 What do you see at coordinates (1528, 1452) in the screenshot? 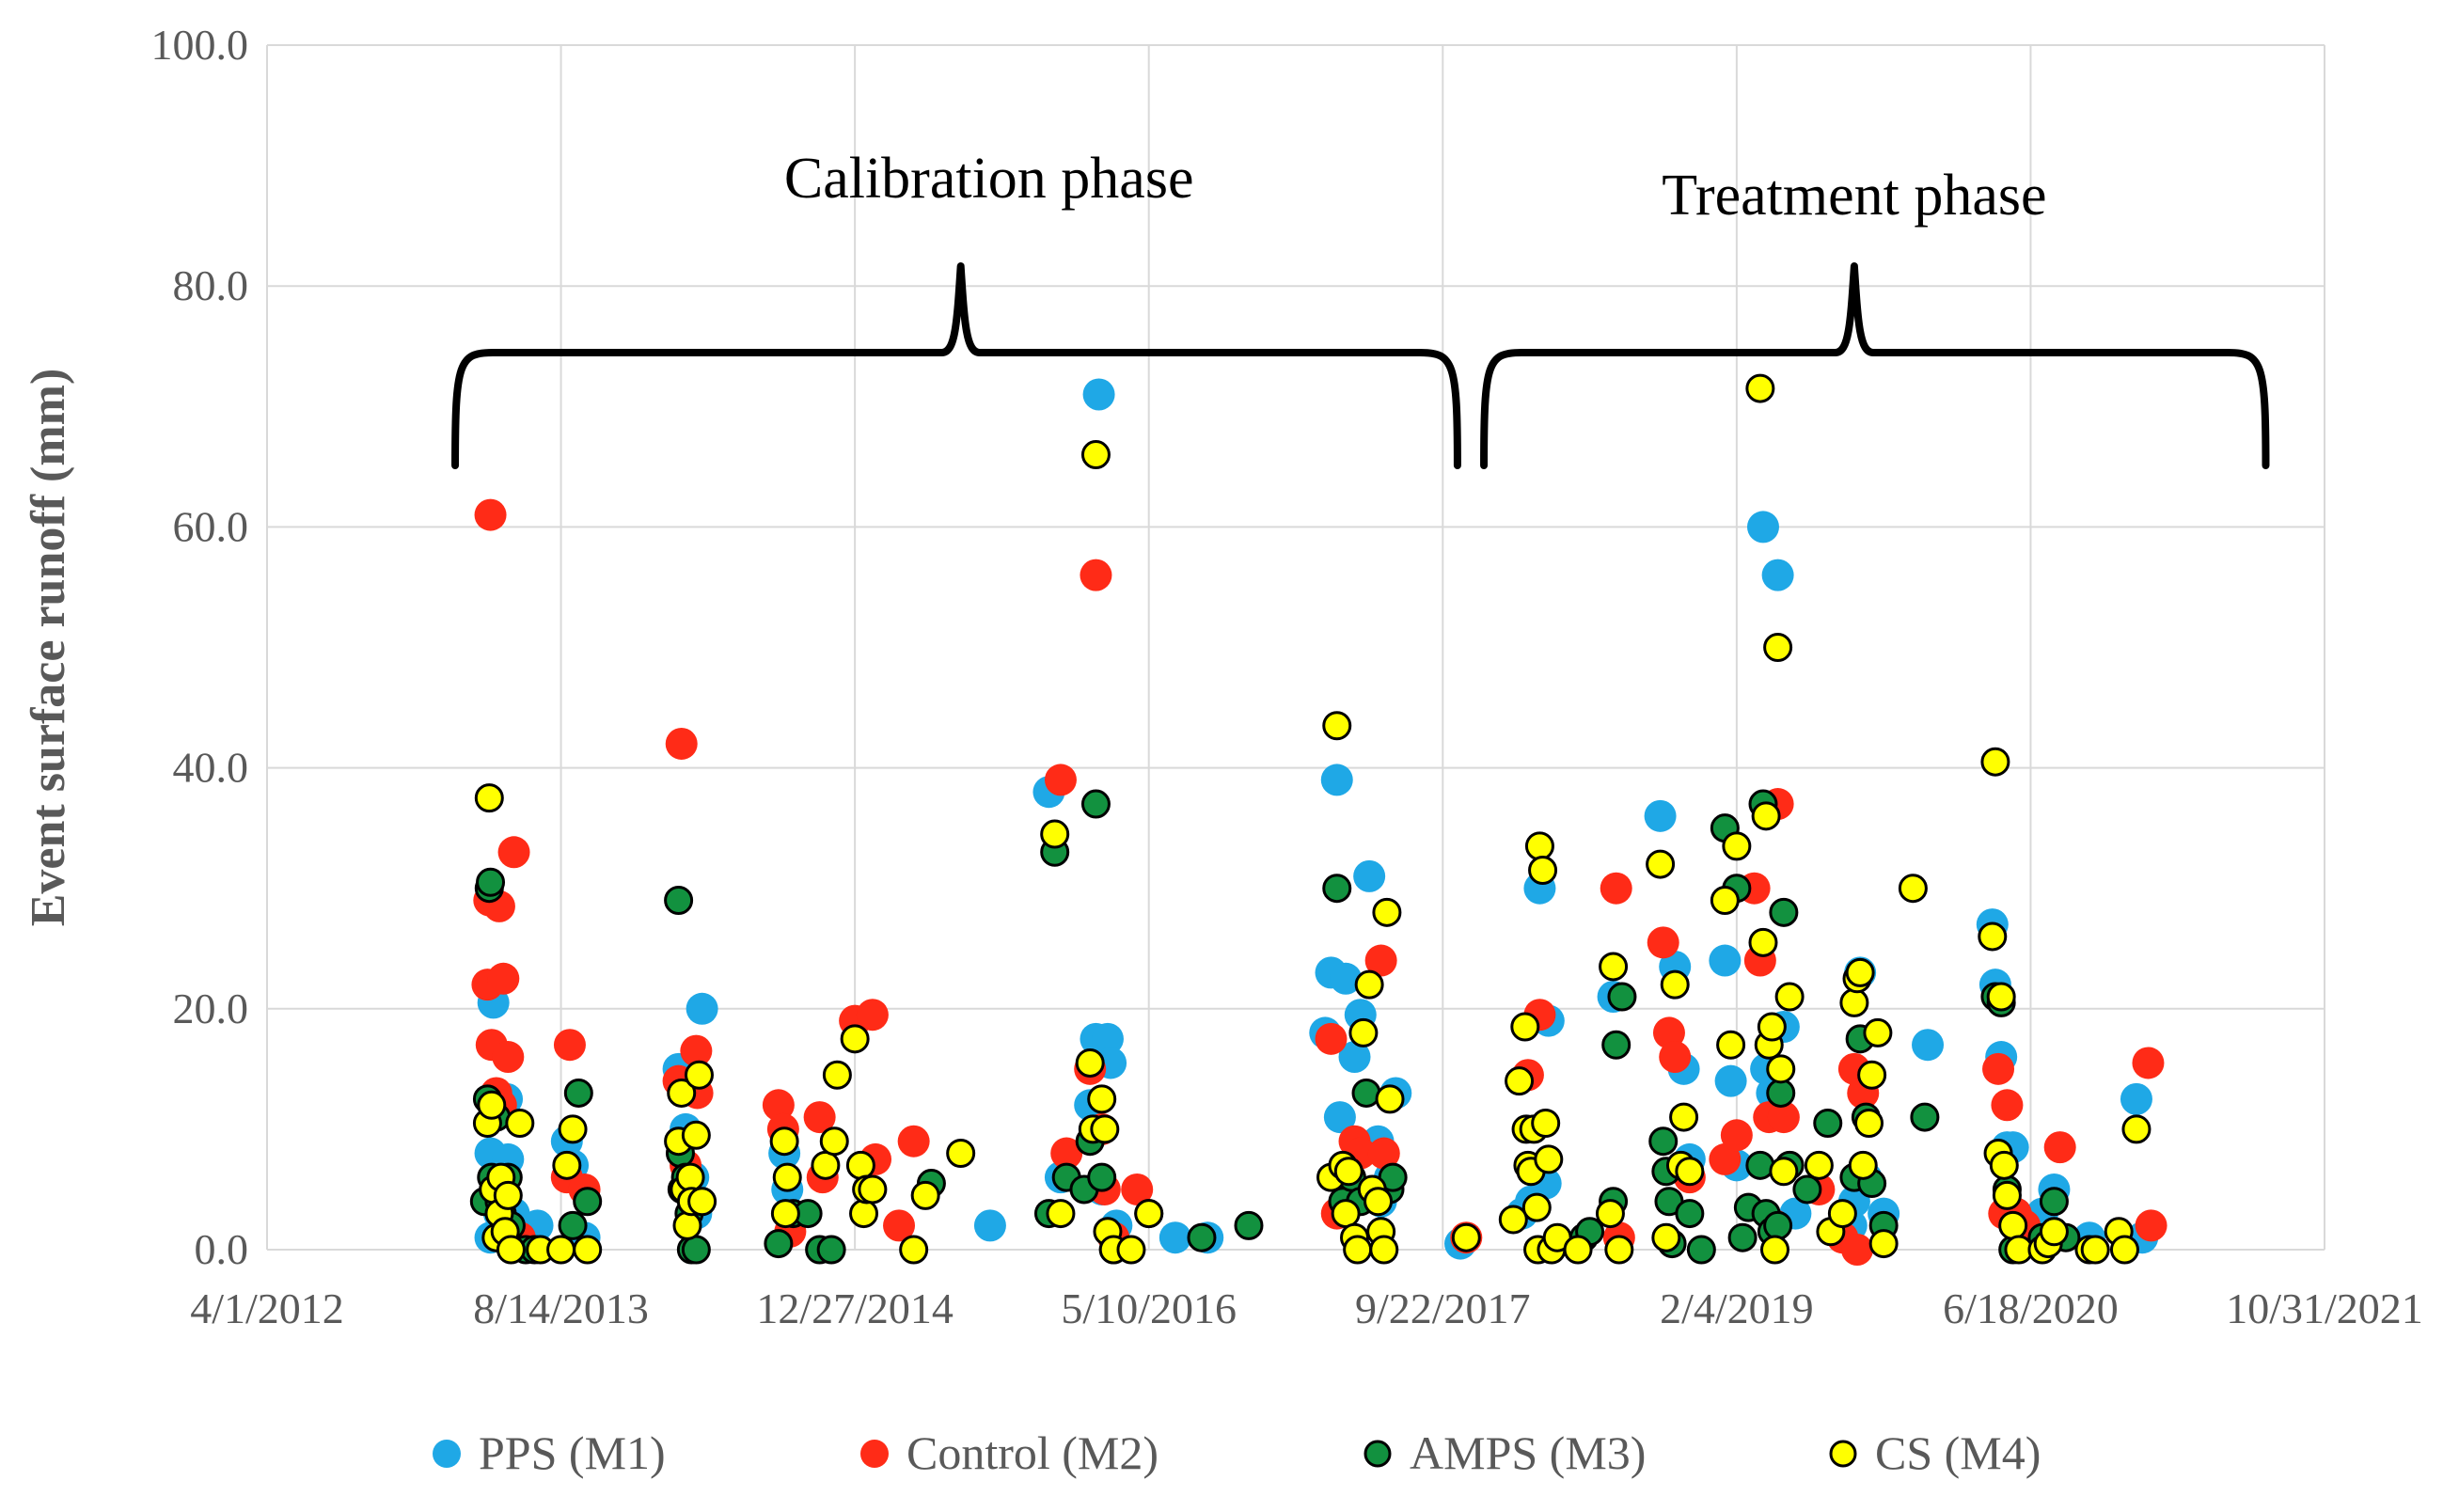
I see `legend-label: AMPS (M3)` at bounding box center [1528, 1452].